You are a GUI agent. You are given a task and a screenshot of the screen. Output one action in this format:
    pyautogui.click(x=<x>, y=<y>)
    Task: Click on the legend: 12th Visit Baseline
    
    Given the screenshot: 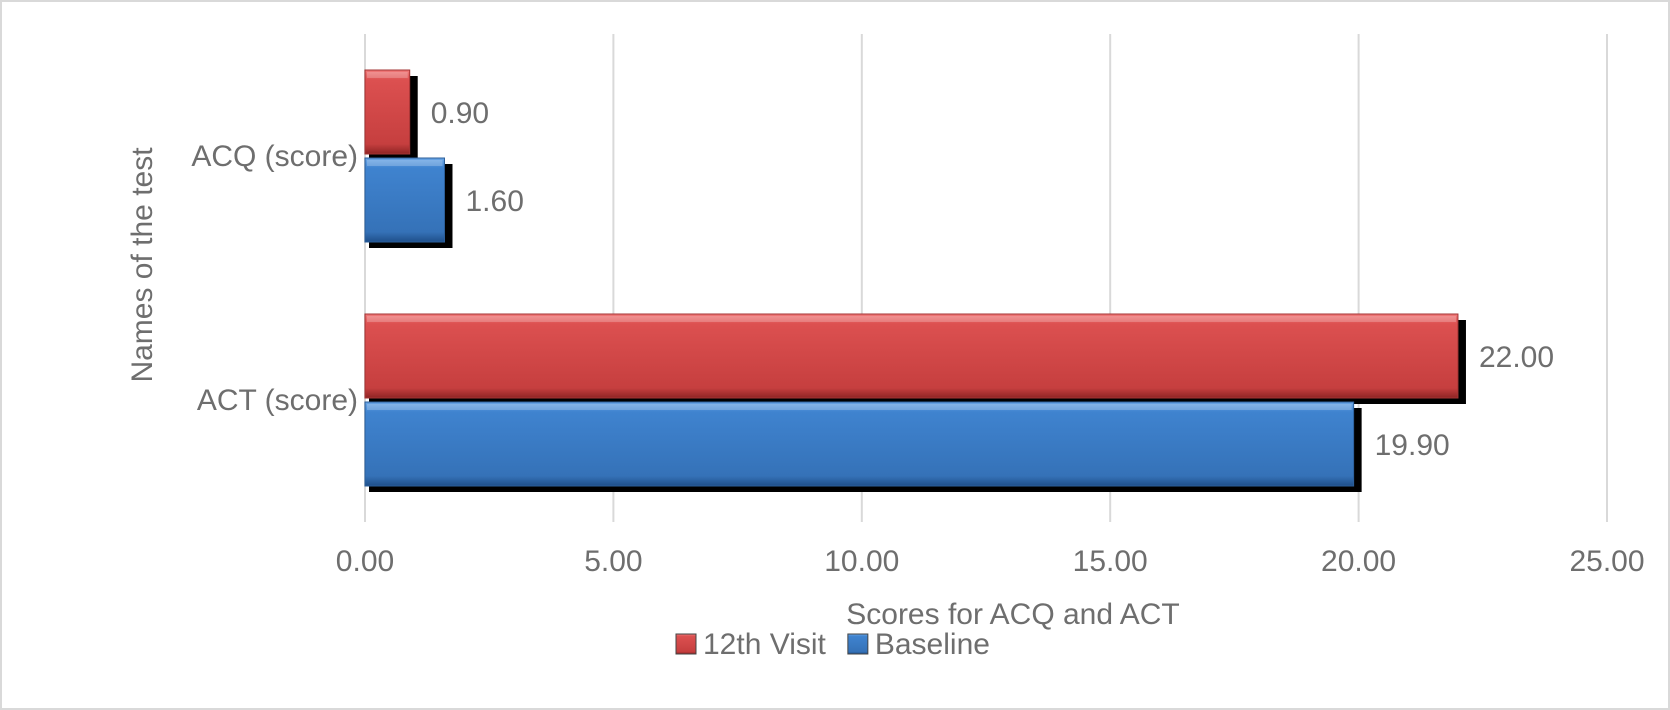 What is the action you would take?
    pyautogui.click(x=832, y=644)
    